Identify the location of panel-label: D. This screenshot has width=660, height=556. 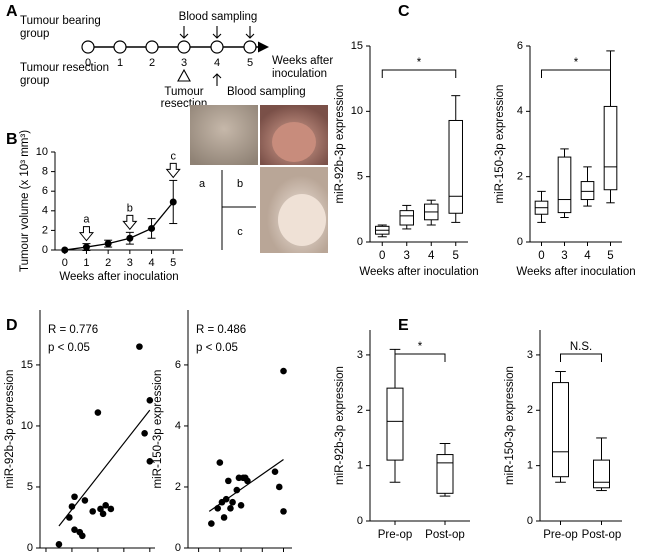
(12, 325).